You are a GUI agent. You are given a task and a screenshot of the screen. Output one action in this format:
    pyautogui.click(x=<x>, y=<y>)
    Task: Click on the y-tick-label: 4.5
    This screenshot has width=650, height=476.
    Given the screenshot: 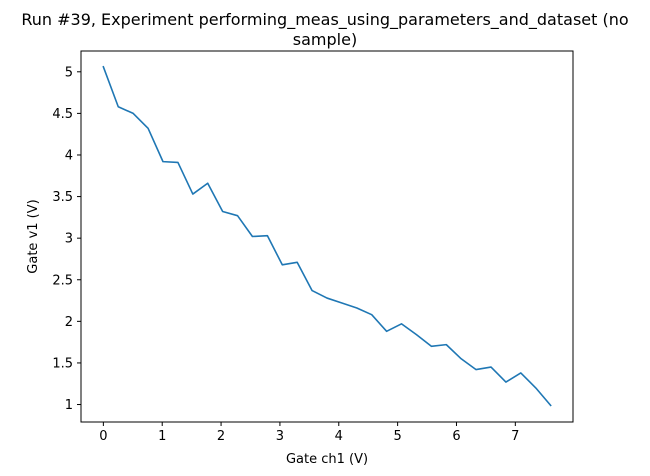 What is the action you would take?
    pyautogui.click(x=62, y=114)
    